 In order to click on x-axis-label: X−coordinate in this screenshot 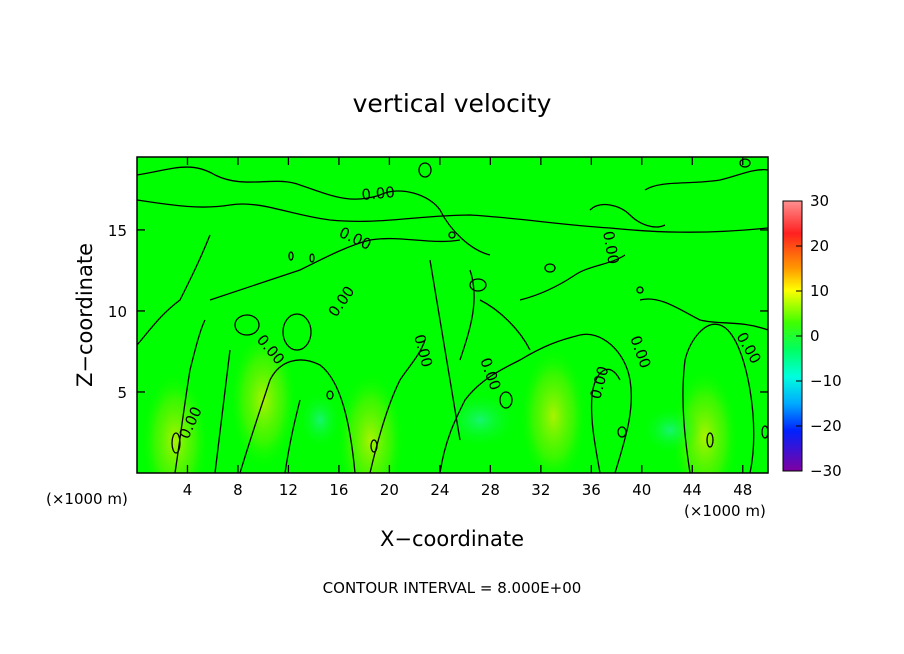, I will do `click(452, 539)`.